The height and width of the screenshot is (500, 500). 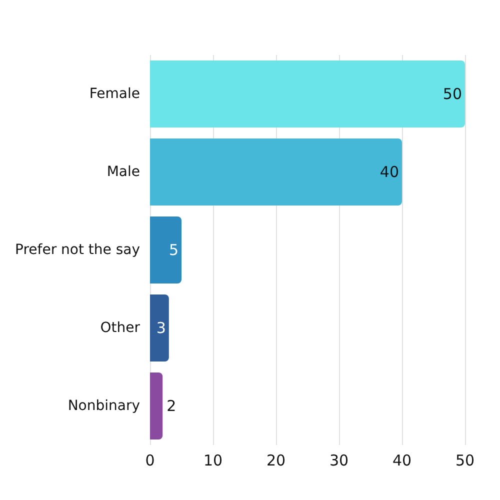 What do you see at coordinates (339, 461) in the screenshot?
I see `x-tick-label: 30` at bounding box center [339, 461].